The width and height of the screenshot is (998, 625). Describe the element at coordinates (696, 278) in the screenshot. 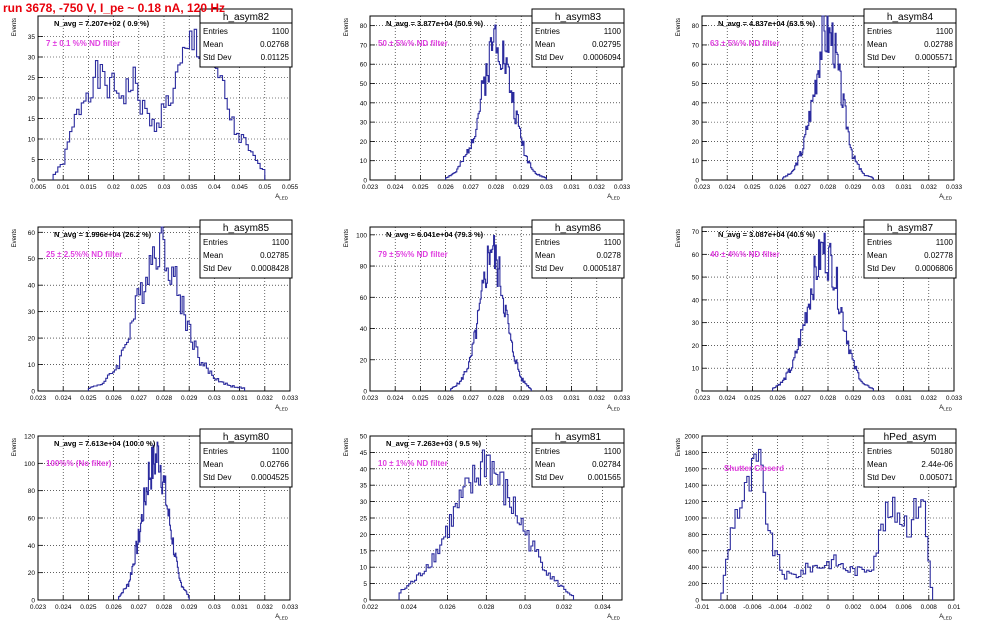

I see `y-tick-label: 50` at that location.